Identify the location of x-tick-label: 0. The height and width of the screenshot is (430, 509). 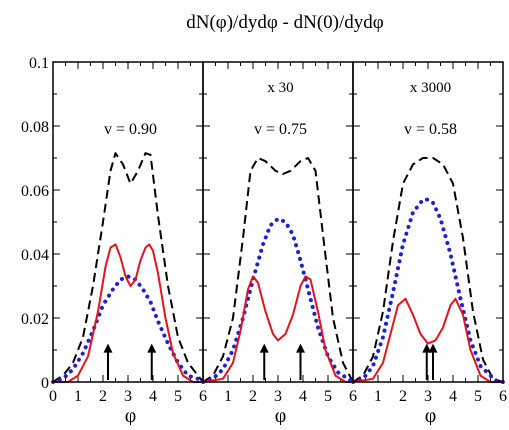
(53, 396).